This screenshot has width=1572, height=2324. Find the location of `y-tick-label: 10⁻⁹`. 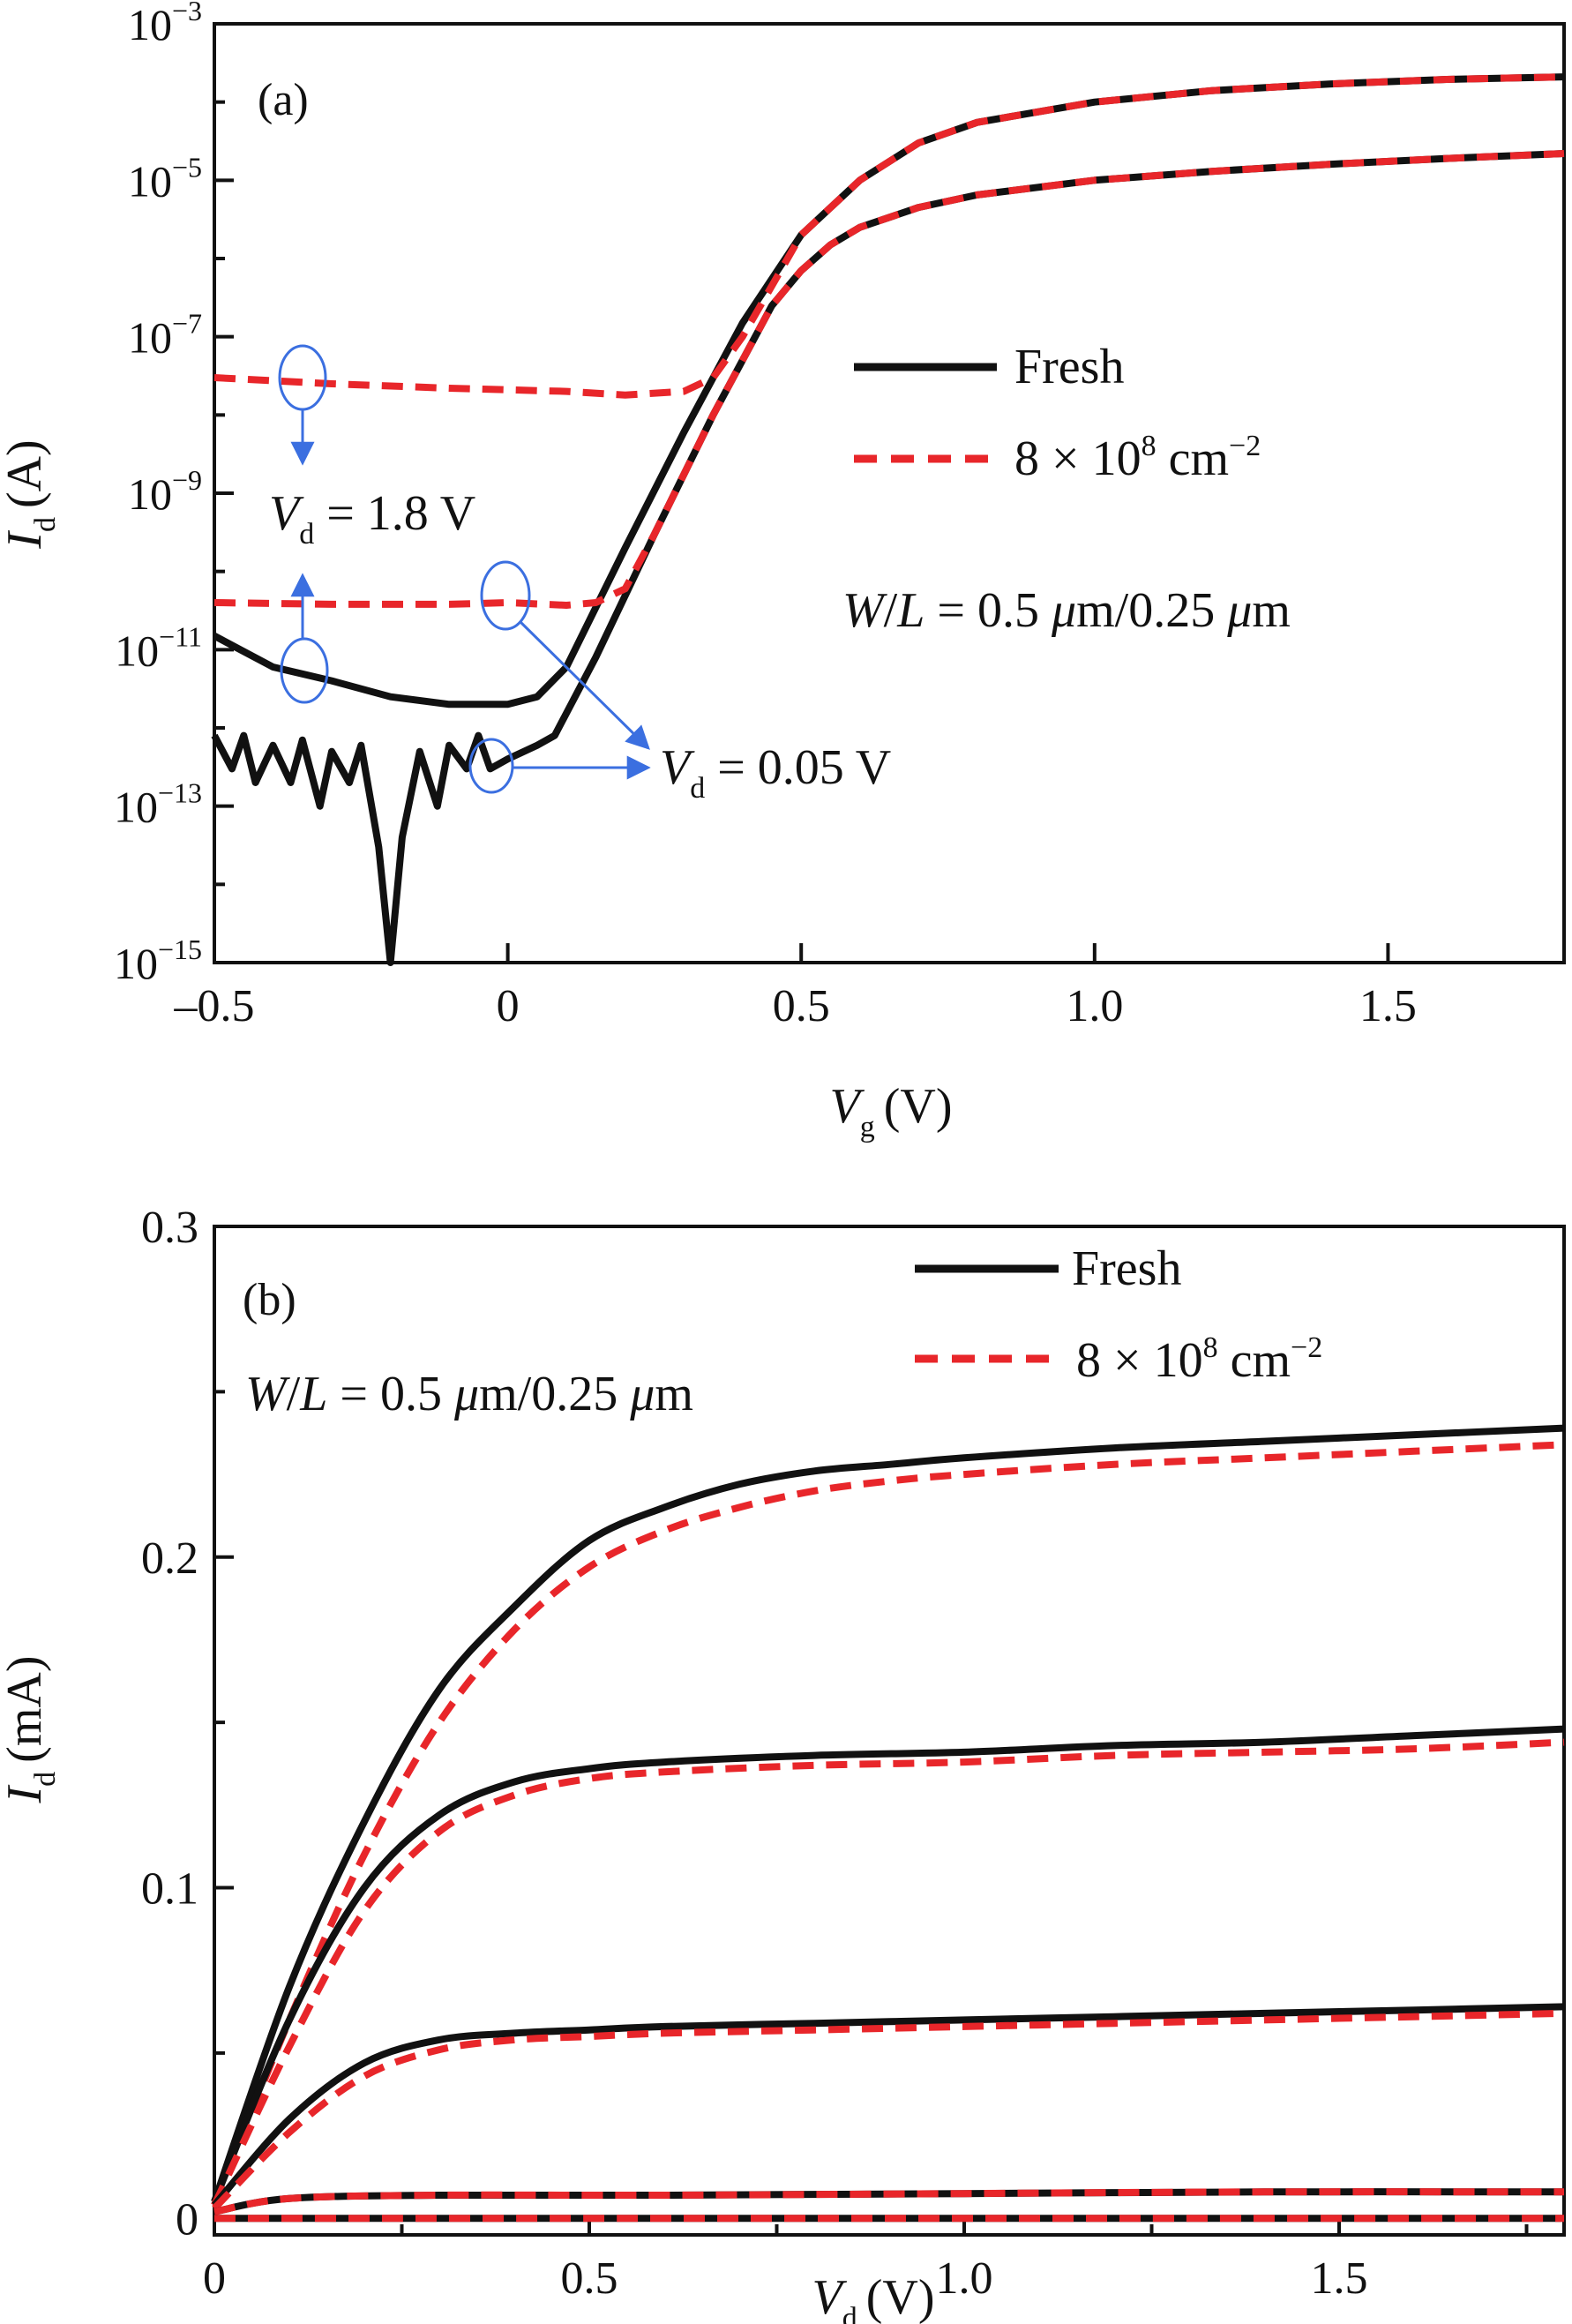

y-tick-label: 10⁻⁹ is located at coordinates (165, 491).